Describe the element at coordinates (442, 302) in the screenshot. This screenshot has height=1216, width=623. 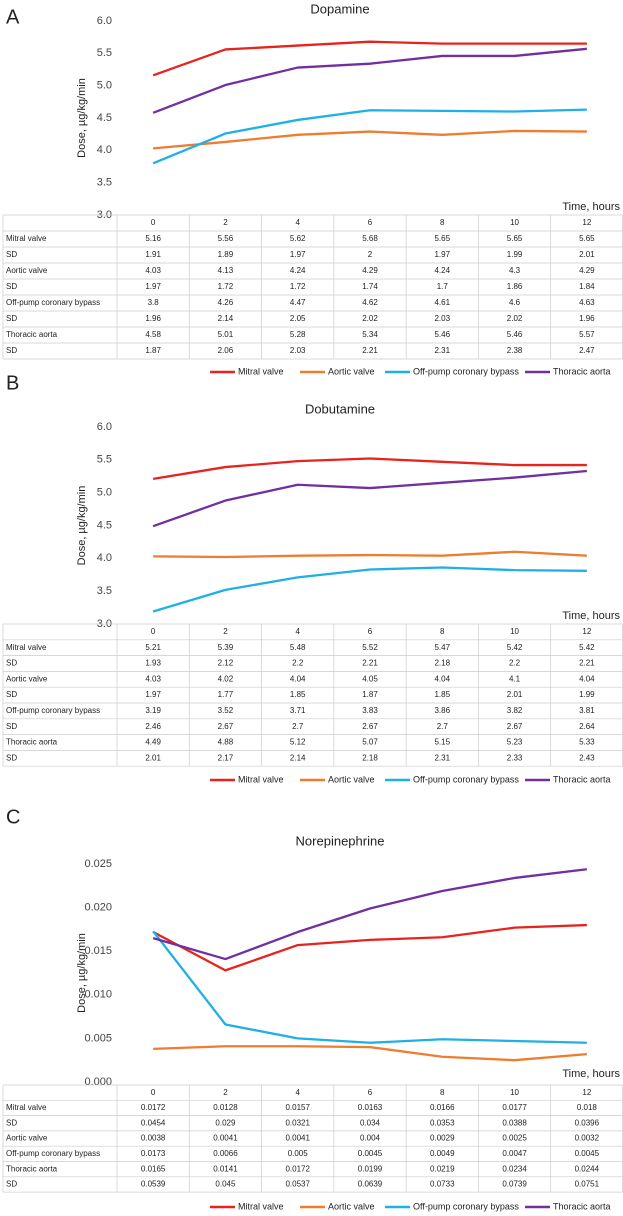
I see `table-cell: 4.61` at that location.